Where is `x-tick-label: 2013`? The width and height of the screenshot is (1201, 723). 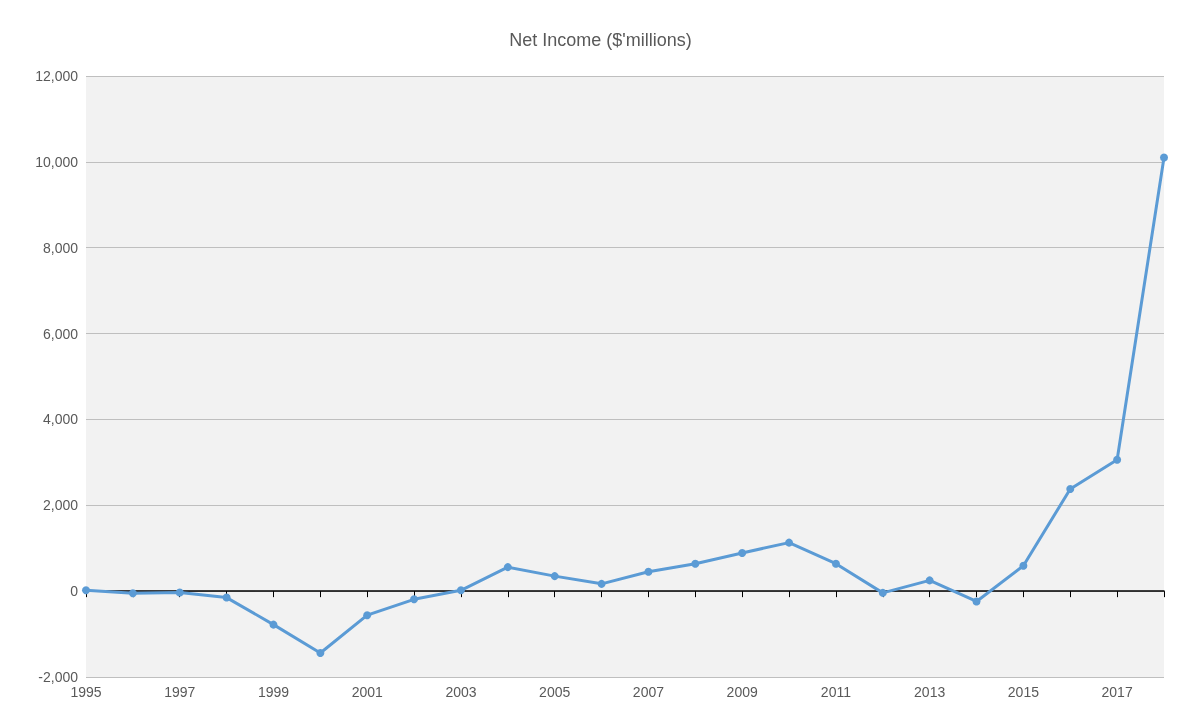 x-tick-label: 2013 is located at coordinates (930, 692).